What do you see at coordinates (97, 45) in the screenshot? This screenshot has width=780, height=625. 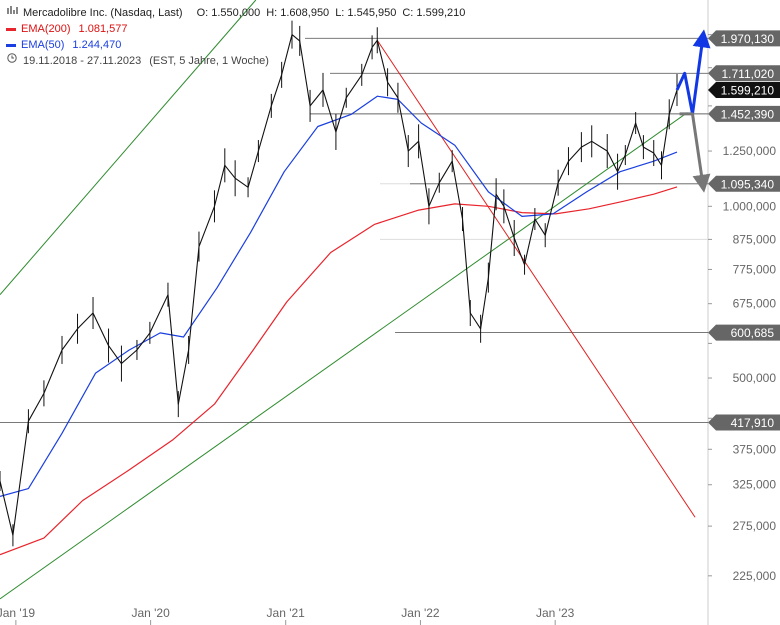 I see `ema50-value: 1.244,470` at bounding box center [97, 45].